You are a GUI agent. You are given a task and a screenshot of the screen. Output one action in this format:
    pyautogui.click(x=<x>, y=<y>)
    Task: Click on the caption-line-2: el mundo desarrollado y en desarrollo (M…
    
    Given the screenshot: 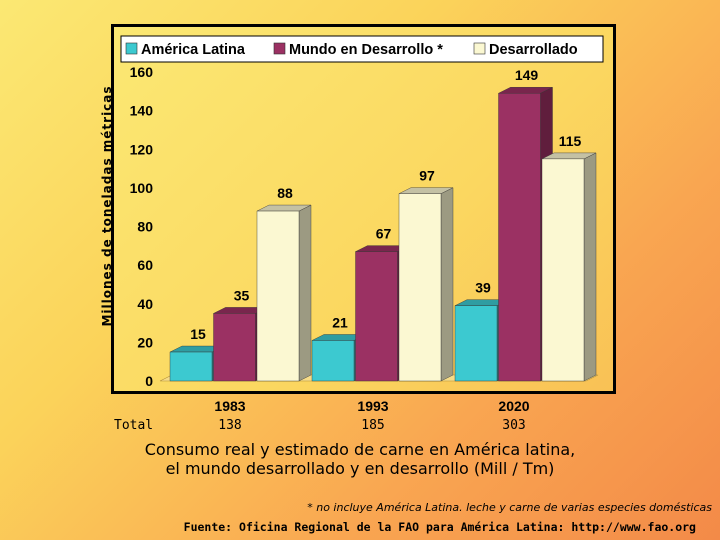 What is the action you would take?
    pyautogui.click(x=360, y=468)
    